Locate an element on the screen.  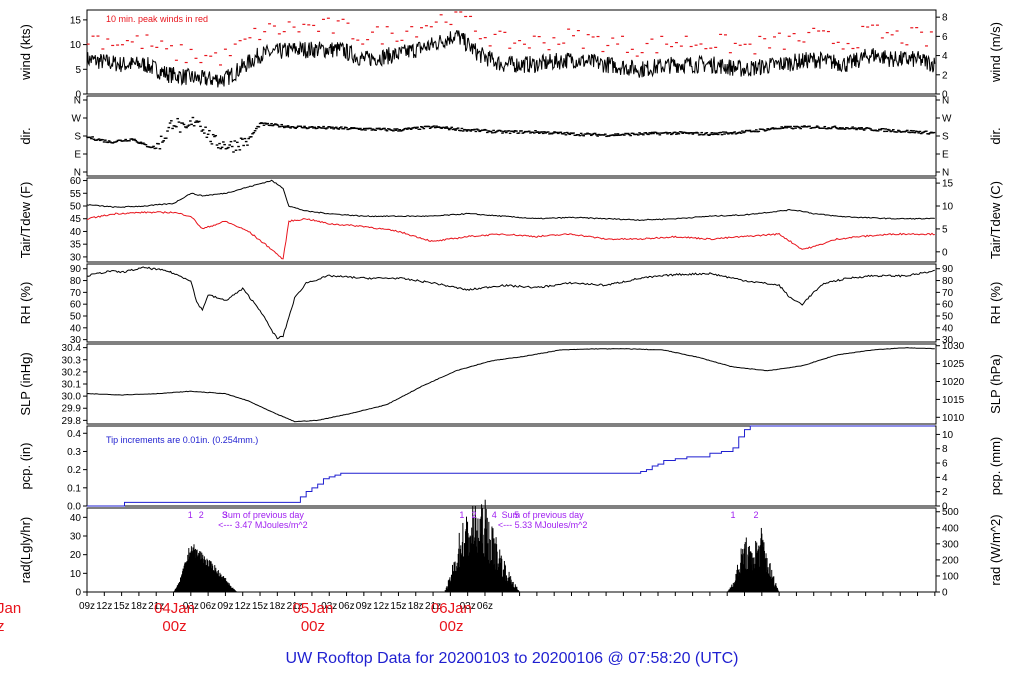
slp-hpa-axis-tick-label: 1030 is located at coordinates (953, 346).